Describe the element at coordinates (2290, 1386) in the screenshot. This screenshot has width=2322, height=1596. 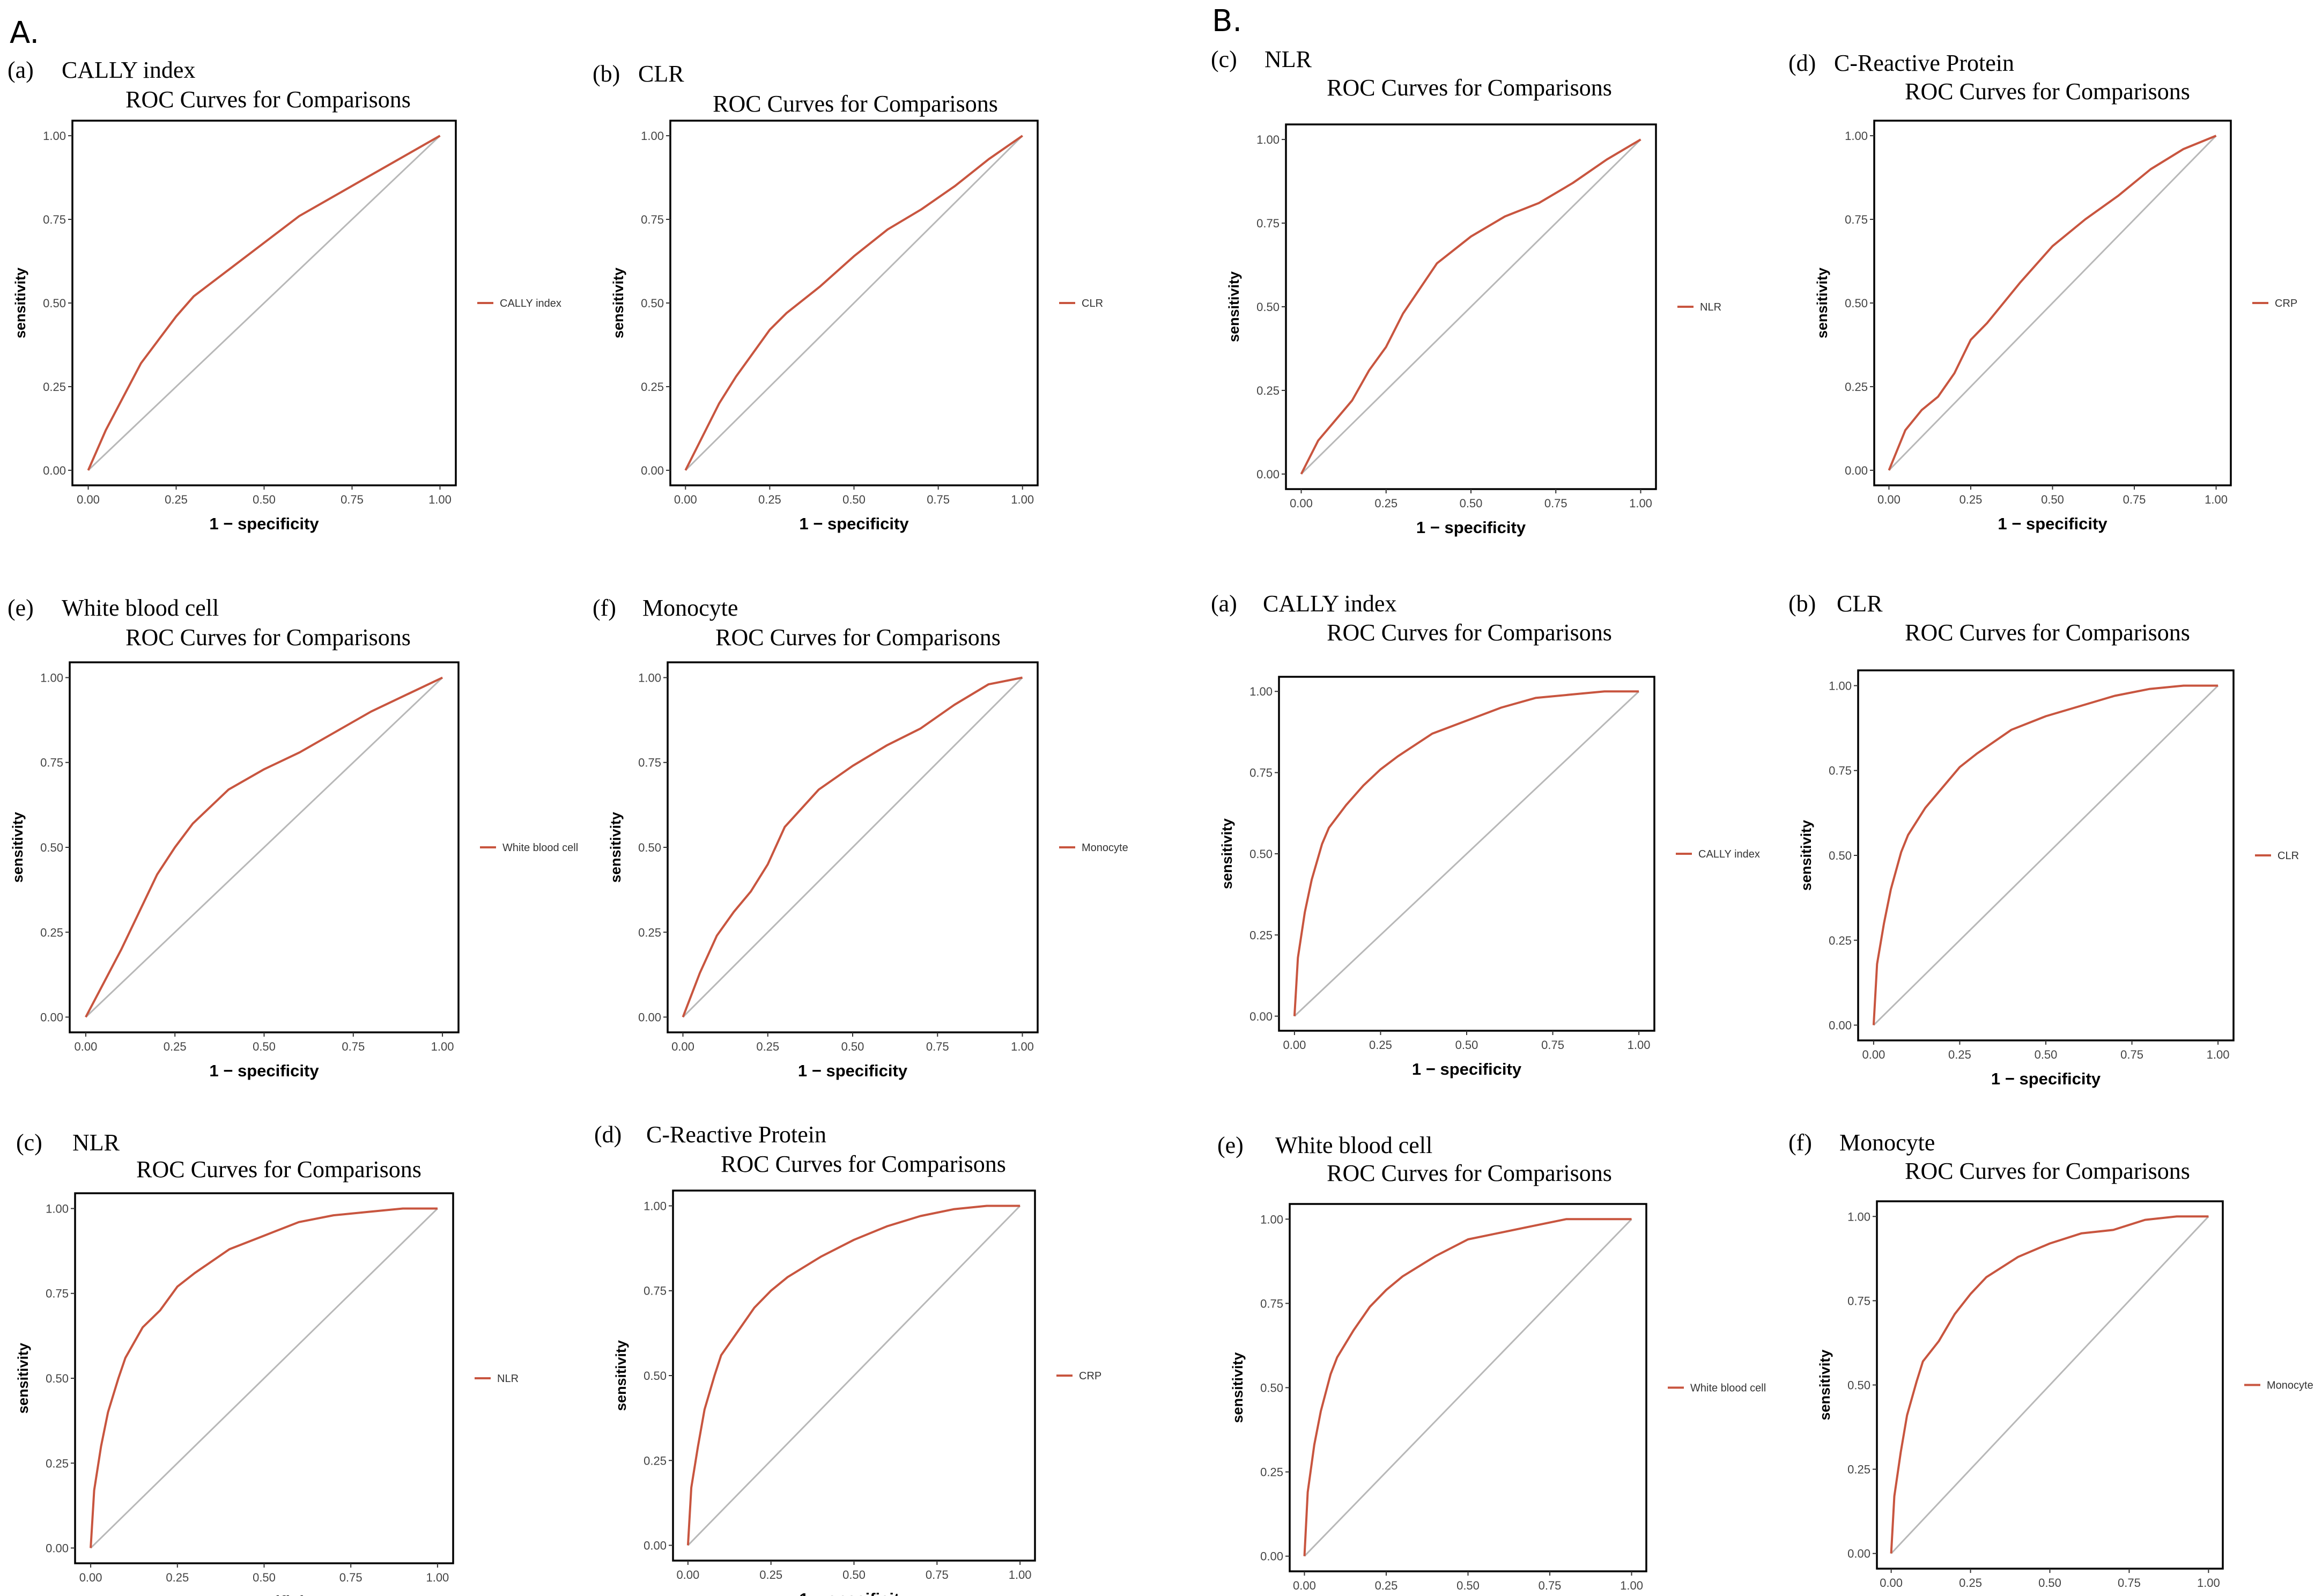
I see `legend-label: Monocyte` at that location.